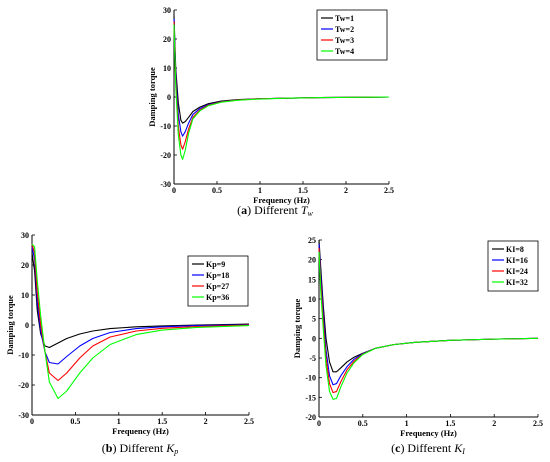 This screenshot has width=550, height=462. What do you see at coordinates (344, 18) in the screenshot?
I see `legend-label: Tw=1` at bounding box center [344, 18].